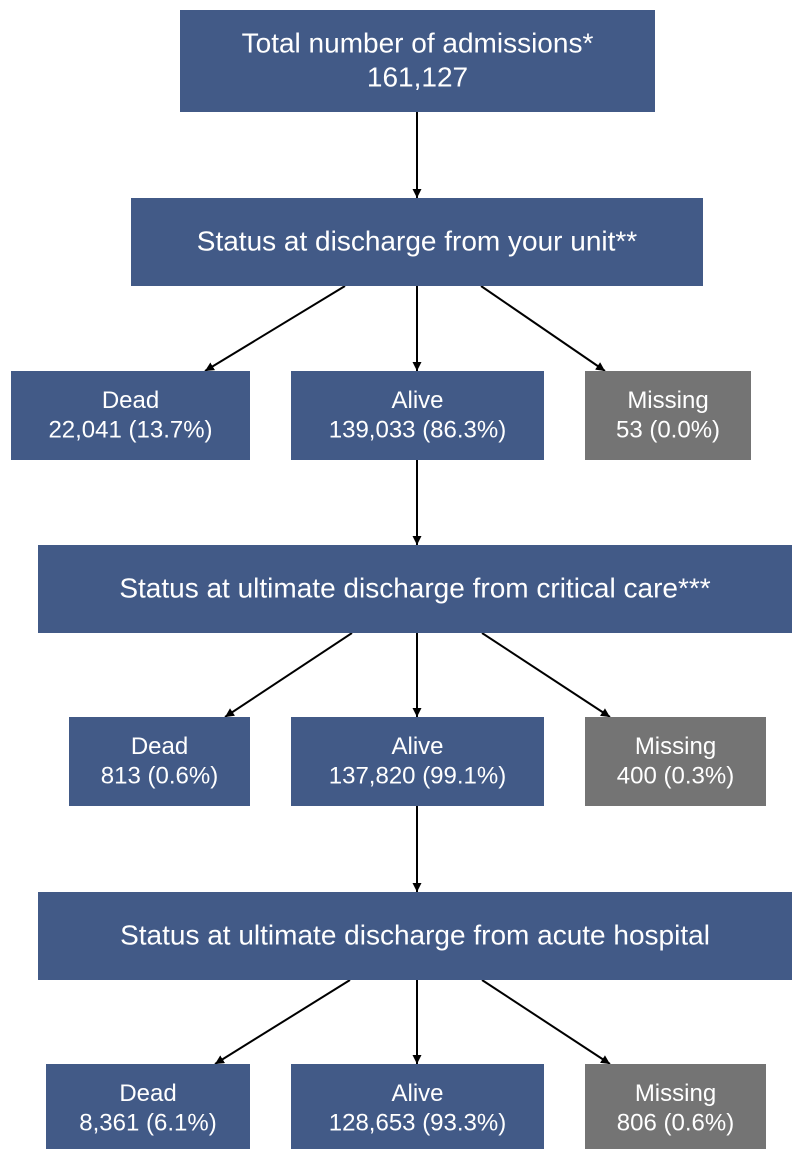  Describe the element at coordinates (668, 429) in the screenshot. I see `node-label: 53 (0.0%)` at that location.